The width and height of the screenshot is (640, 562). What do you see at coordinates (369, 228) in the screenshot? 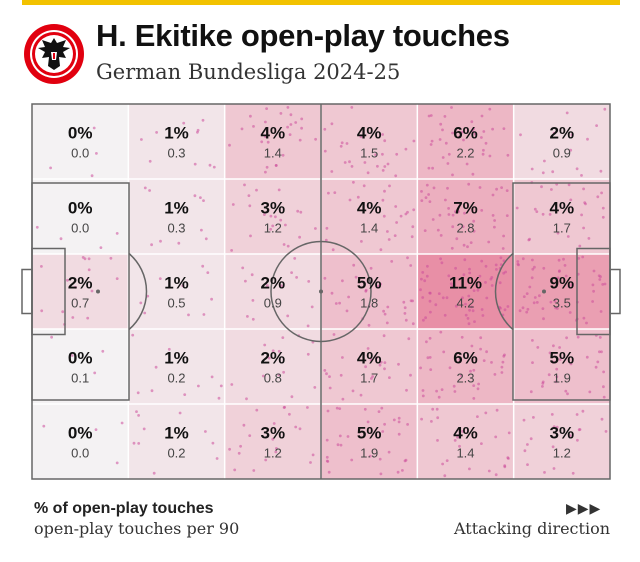
I see `cell-per90-r1-c3: 1.4` at bounding box center [369, 228].